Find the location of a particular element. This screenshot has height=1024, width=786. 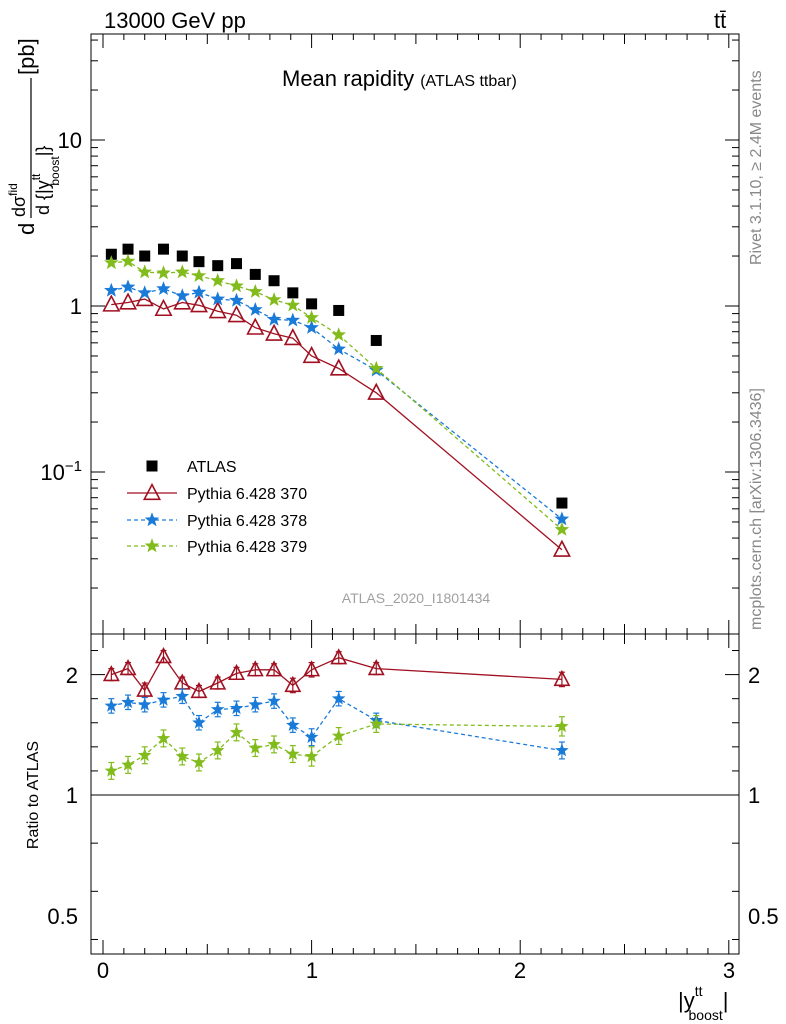

ratio-y-tick-2-left: 2 is located at coordinates (72, 675).